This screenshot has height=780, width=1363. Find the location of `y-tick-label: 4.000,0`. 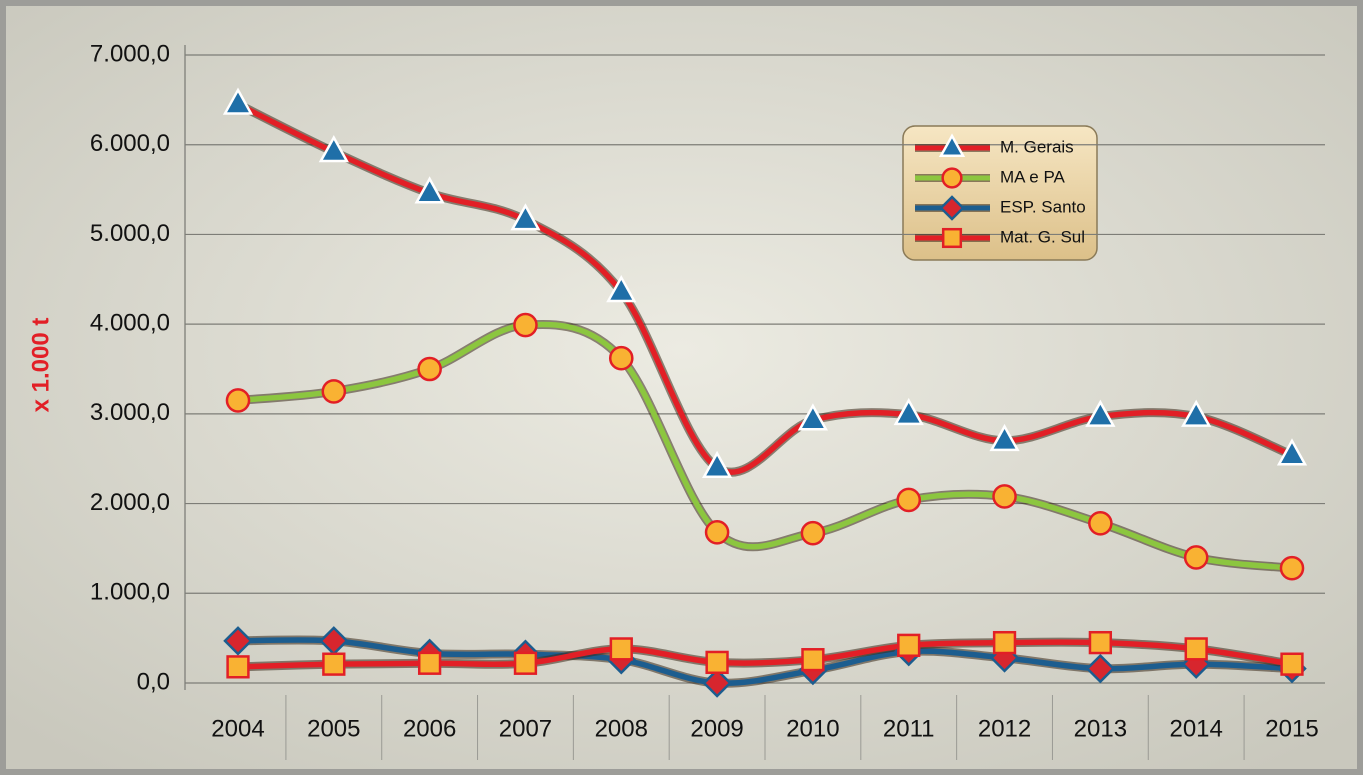

y-tick-label: 4.000,0 is located at coordinates (130, 322).